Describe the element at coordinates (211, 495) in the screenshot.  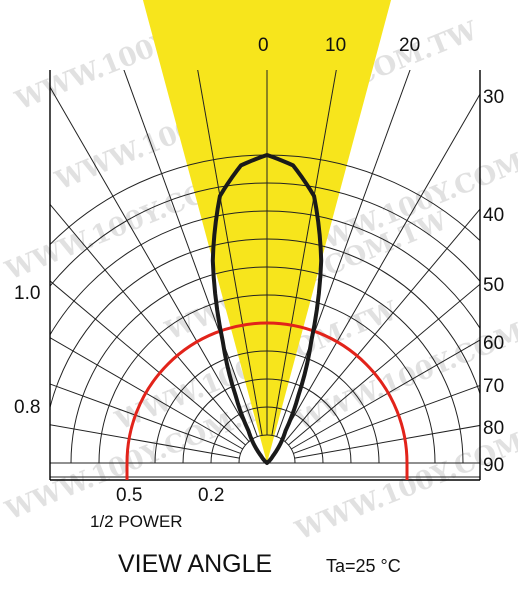
I see `power-tick-0-2: 0.2` at that location.